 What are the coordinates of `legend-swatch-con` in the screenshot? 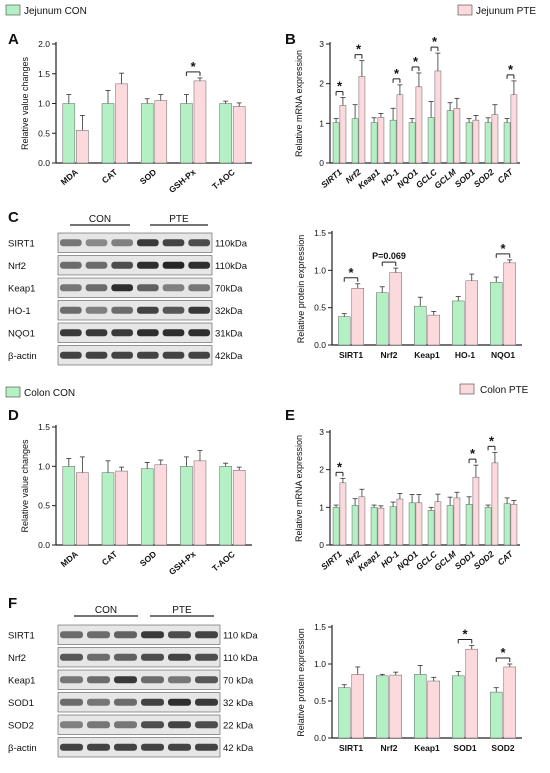 It's located at (13, 10).